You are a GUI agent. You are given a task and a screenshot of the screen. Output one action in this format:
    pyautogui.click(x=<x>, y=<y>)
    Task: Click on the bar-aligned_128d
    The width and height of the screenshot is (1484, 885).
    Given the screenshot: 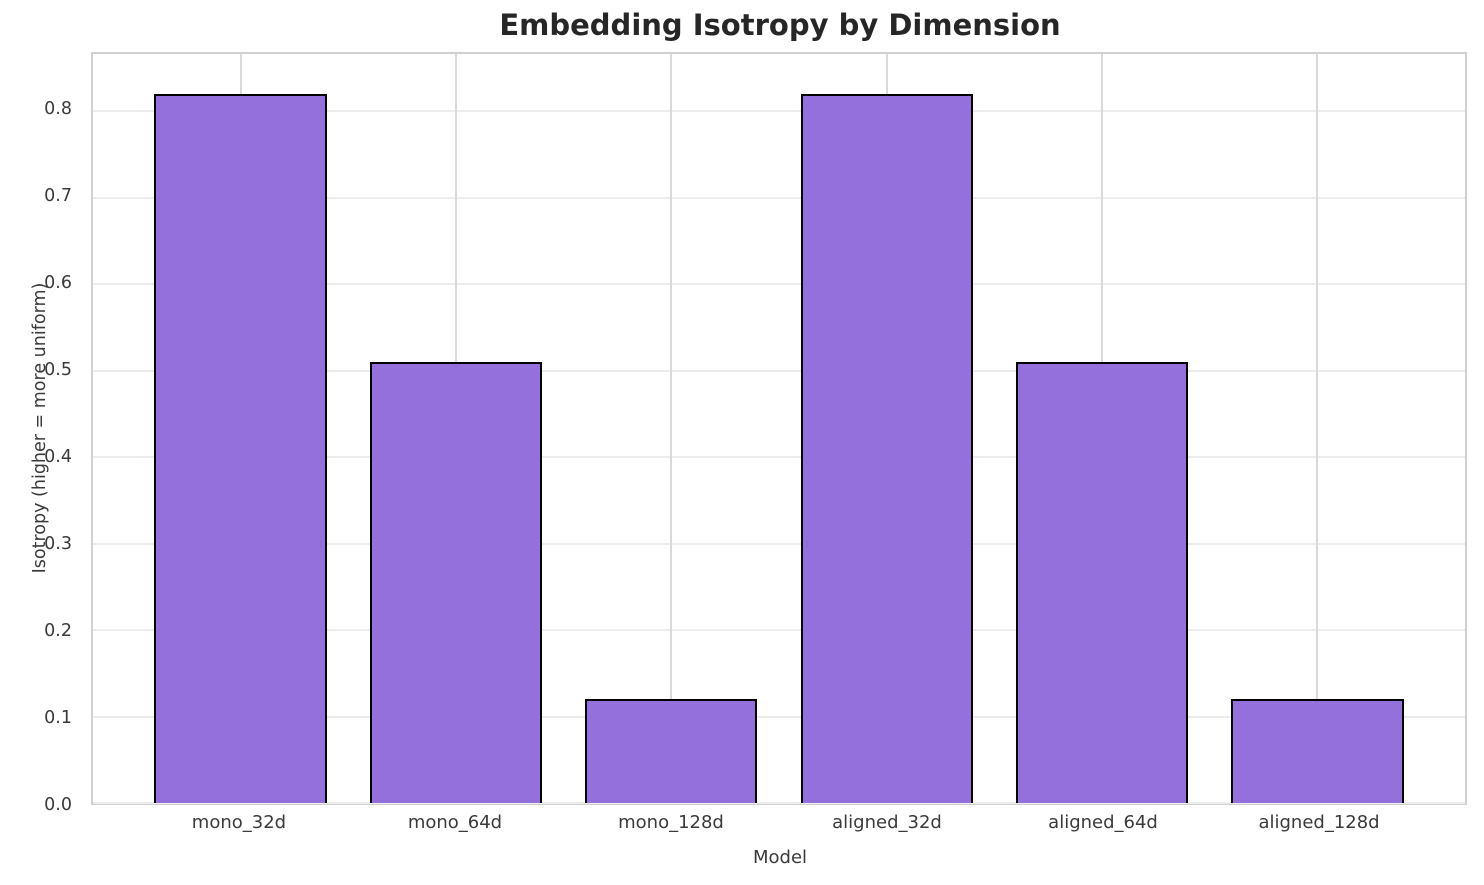 What is the action you would take?
    pyautogui.click(x=1317, y=751)
    